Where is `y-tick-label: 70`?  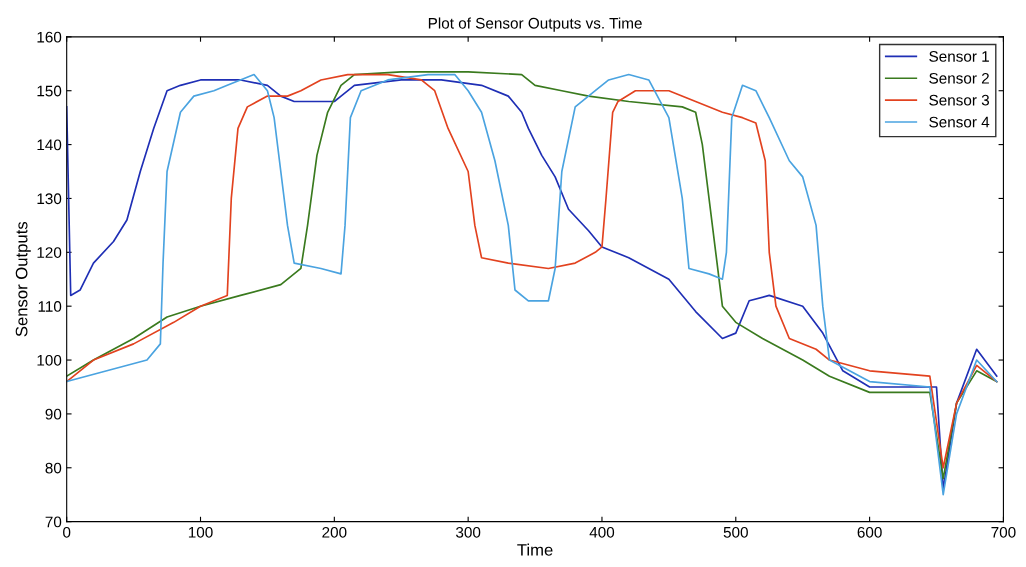 y-tick-label: 70 is located at coordinates (53, 522).